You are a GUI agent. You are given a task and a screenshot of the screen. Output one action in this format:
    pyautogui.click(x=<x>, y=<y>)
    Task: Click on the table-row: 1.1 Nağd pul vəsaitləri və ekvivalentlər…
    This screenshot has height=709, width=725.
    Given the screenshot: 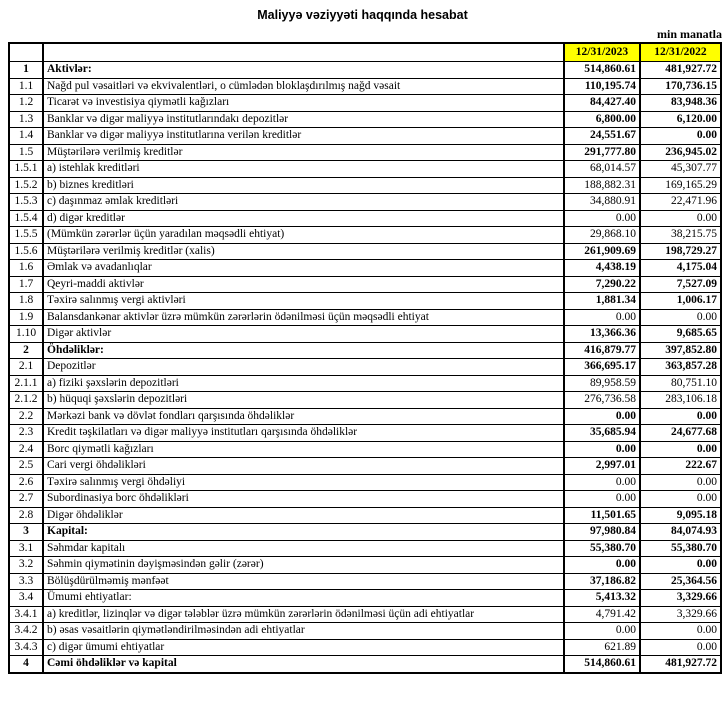 What is the action you would take?
    pyautogui.click(x=365, y=86)
    